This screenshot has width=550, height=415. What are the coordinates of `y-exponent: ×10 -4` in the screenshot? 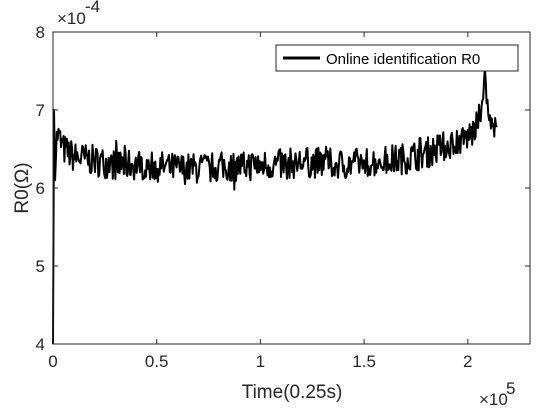 It's located at (78, 14).